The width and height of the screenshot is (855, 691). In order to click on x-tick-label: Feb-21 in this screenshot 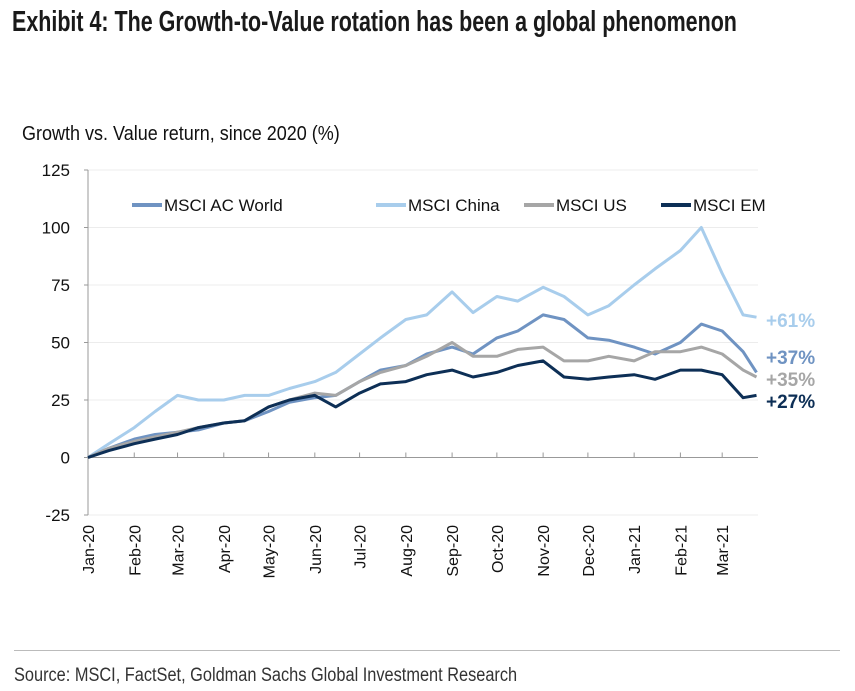, I will do `click(681, 550)`.